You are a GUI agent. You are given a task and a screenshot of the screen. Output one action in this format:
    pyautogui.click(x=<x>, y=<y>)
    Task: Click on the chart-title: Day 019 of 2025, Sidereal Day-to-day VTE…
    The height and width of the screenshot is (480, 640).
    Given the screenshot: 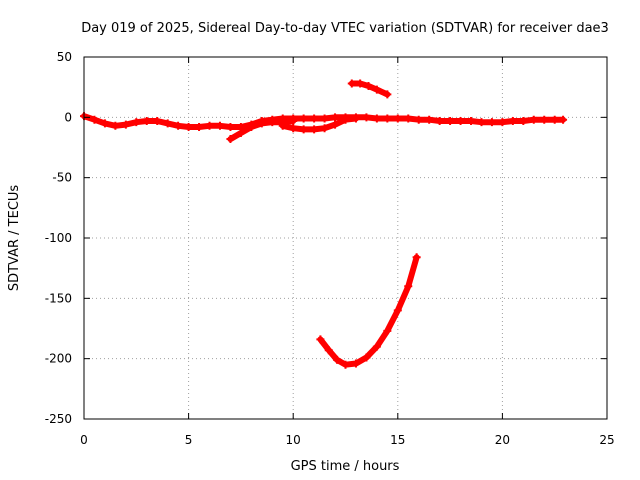 What is the action you would take?
    pyautogui.click(x=345, y=28)
    